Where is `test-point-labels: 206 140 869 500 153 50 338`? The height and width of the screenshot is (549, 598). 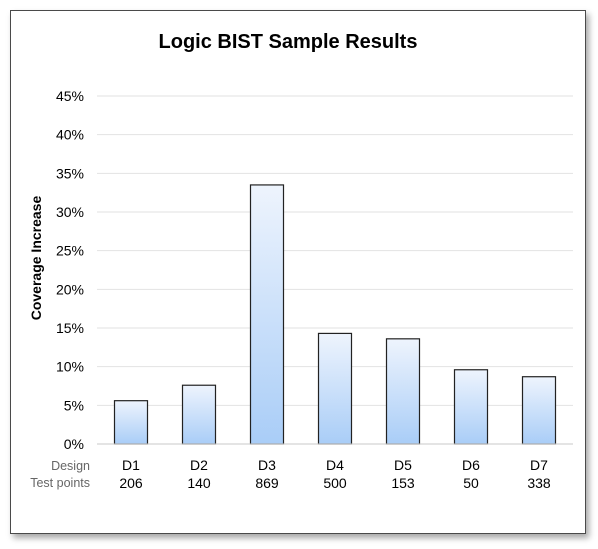
test-point-labels: 206 140 869 500 153 50 338 is located at coordinates (335, 483).